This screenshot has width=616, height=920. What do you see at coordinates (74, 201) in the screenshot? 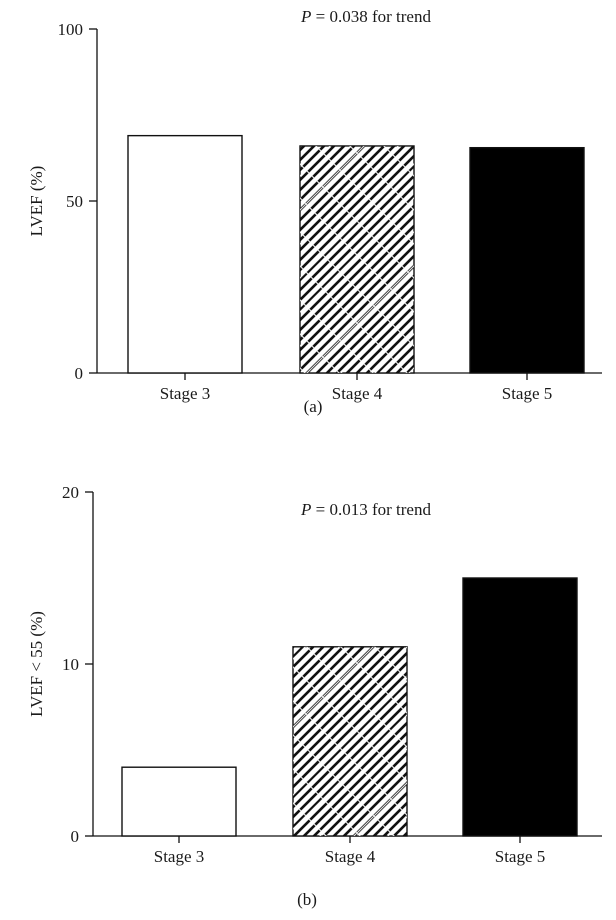
I see `y-tick-label: 50` at bounding box center [74, 201].